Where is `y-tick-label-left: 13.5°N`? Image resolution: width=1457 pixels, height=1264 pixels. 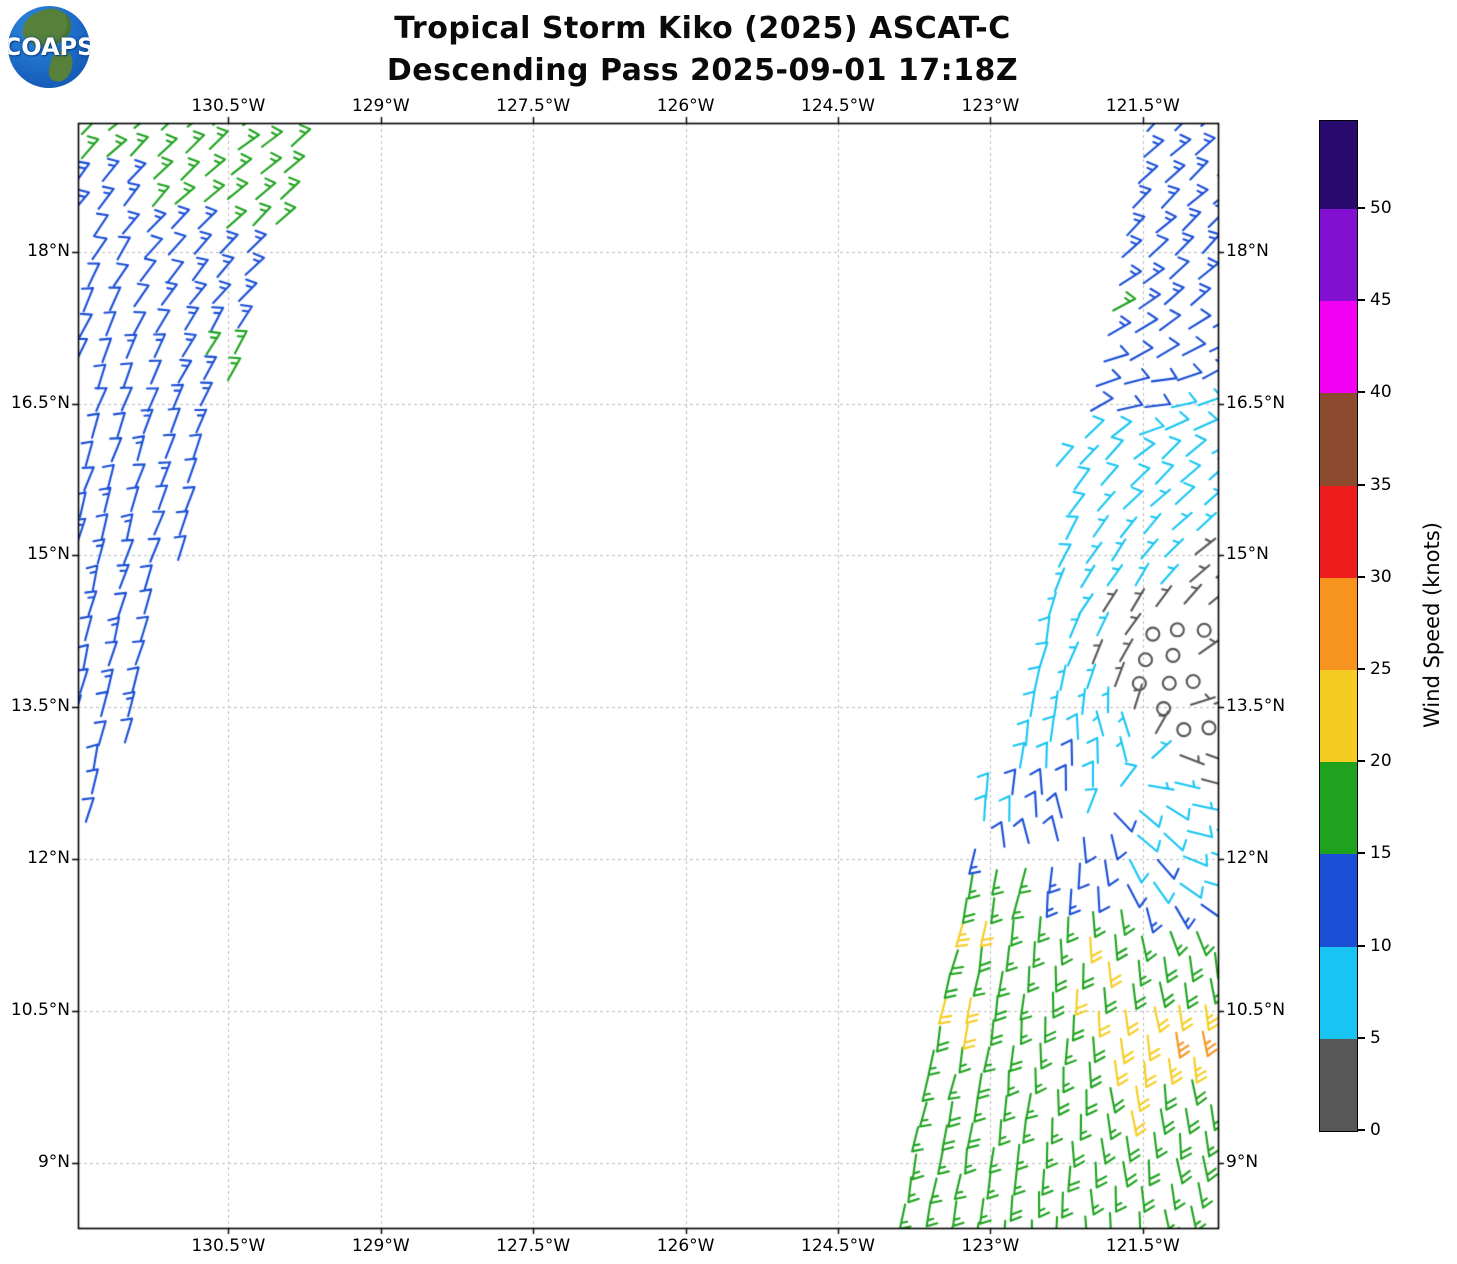 y-tick-label-left: 13.5°N is located at coordinates (40, 706).